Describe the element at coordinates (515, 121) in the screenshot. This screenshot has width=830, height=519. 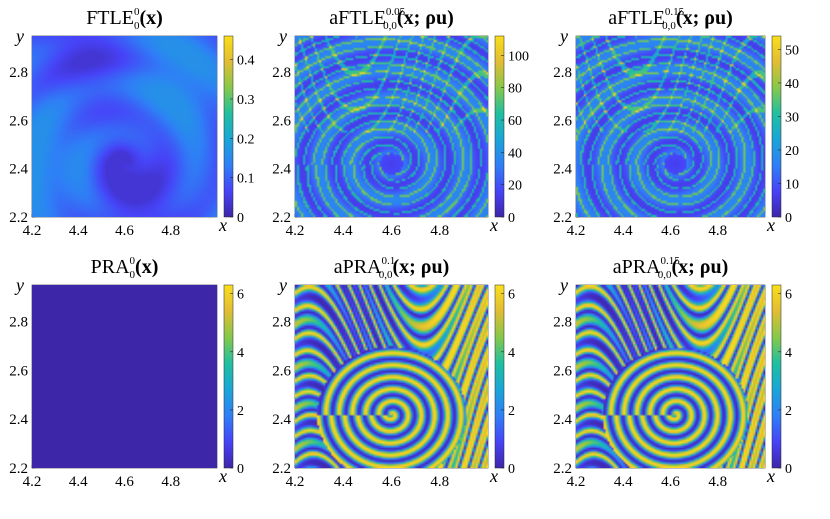
I see `colorbar-tick-label: 60` at that location.